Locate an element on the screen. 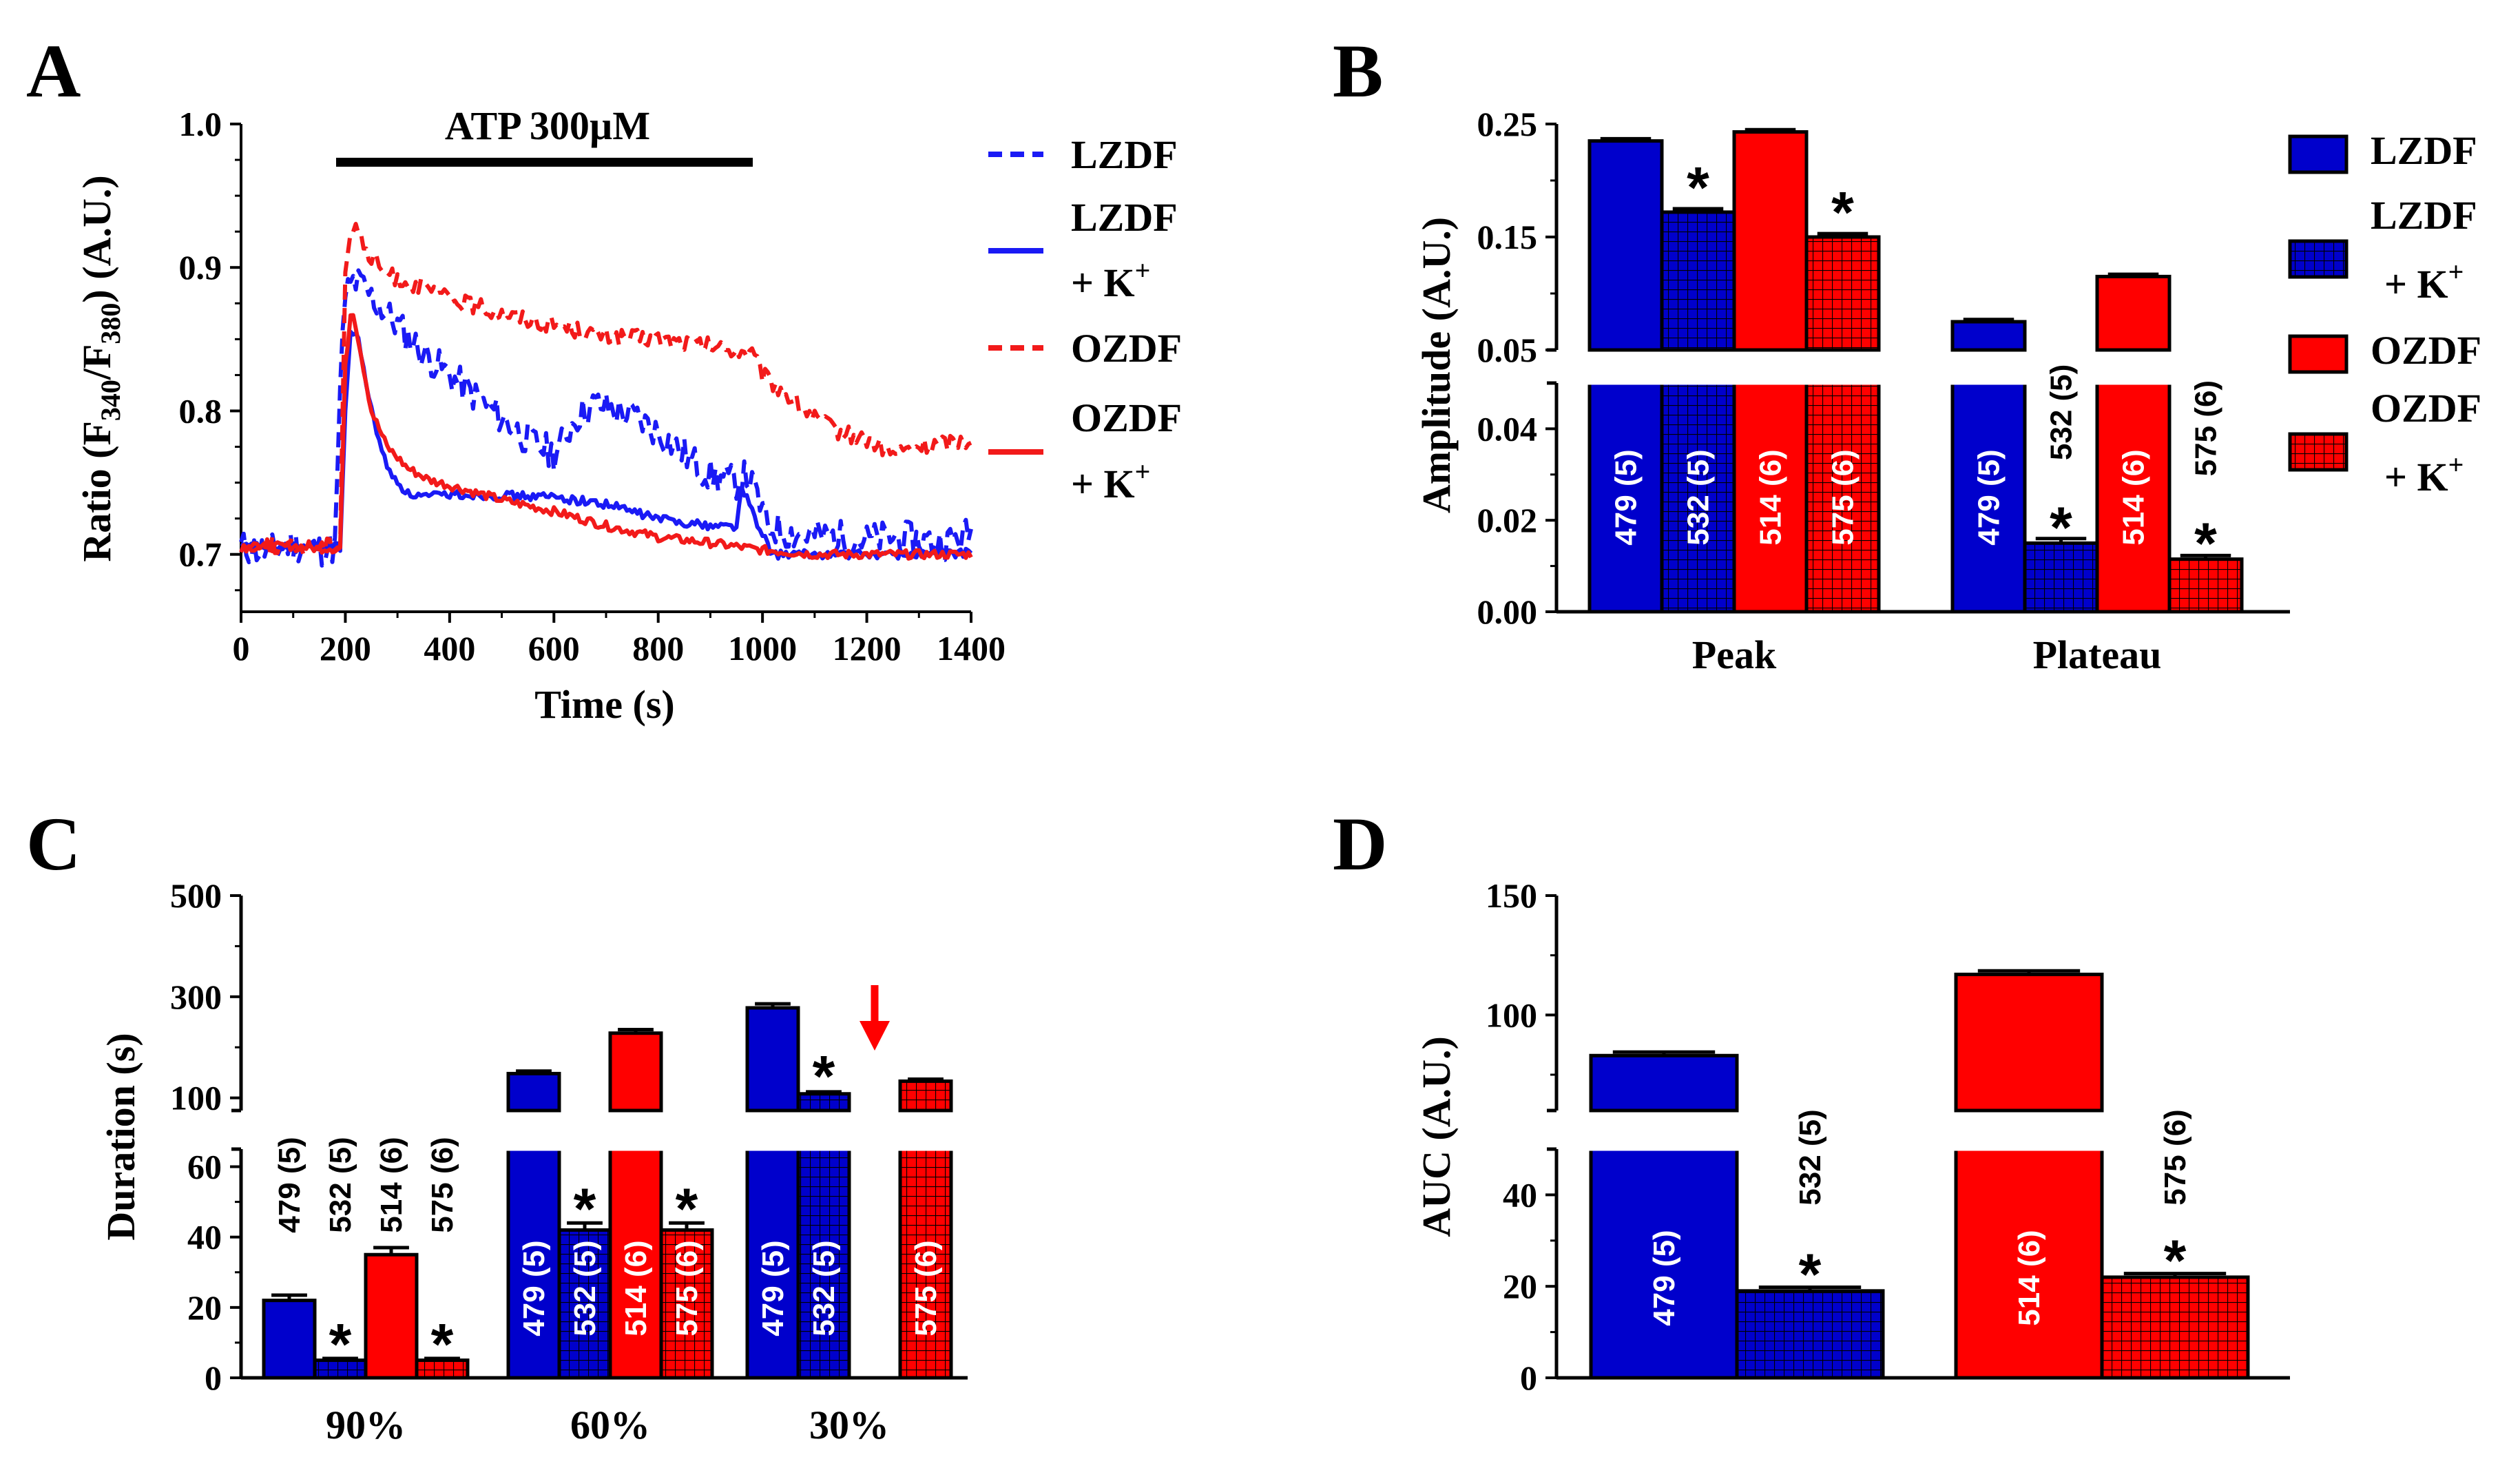 The image size is (2520, 1466). panel-c-ytick-label: 40 is located at coordinates (204, 1237).